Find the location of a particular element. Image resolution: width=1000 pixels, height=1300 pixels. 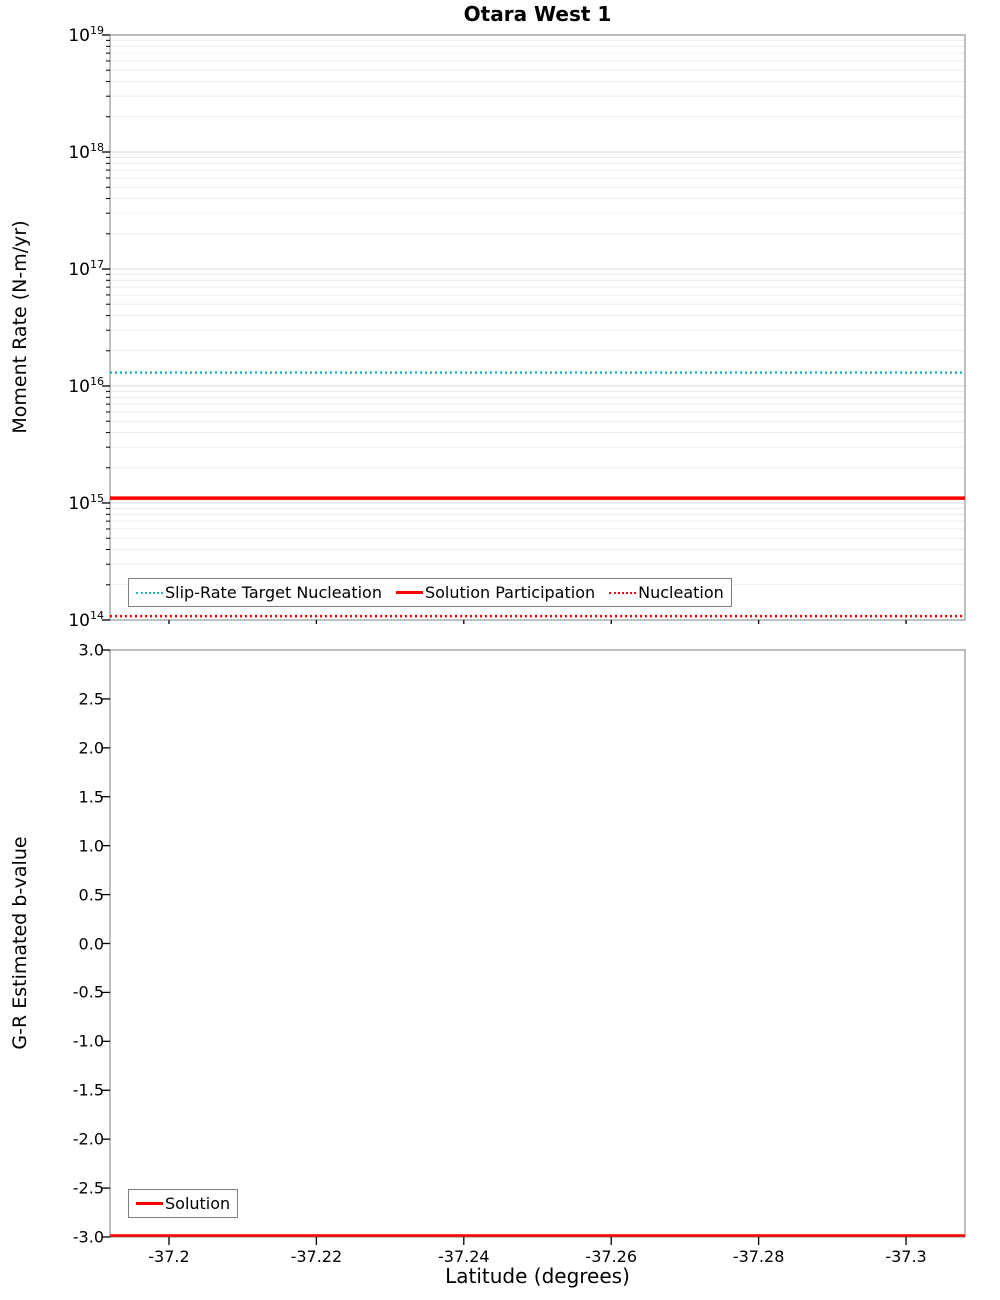

legend-entry-slip-rate-target-nucleation: Slip-Rate Target Nucleation is located at coordinates (259, 592).